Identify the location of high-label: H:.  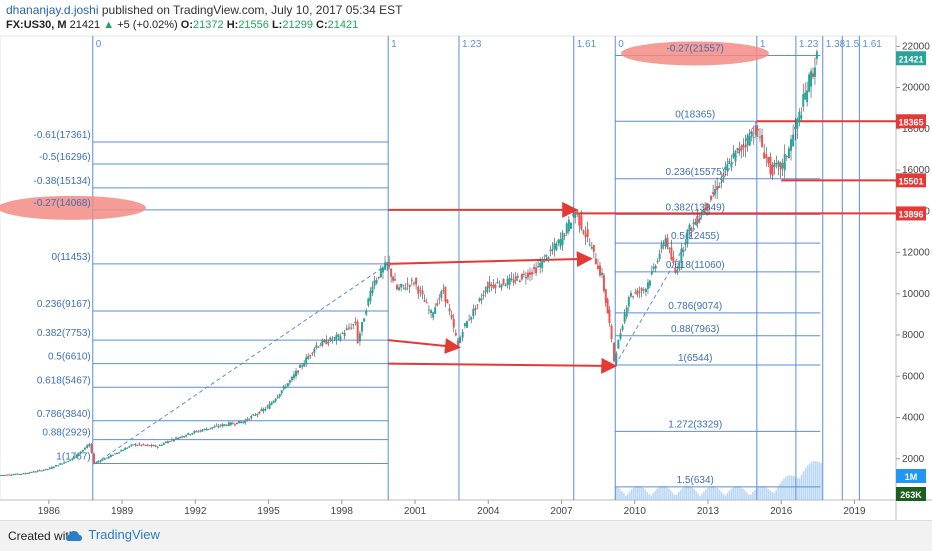
(232, 25).